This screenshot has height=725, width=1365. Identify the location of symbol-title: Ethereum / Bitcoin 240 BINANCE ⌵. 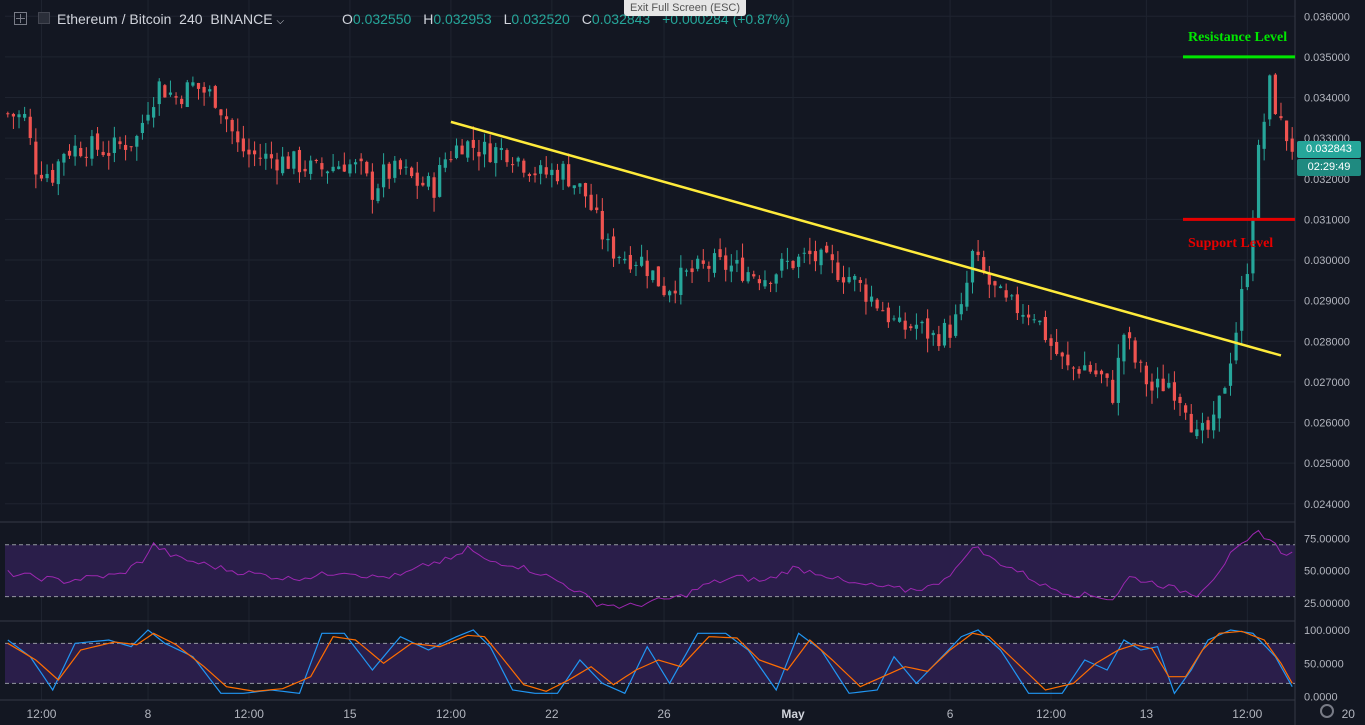
(170, 19).